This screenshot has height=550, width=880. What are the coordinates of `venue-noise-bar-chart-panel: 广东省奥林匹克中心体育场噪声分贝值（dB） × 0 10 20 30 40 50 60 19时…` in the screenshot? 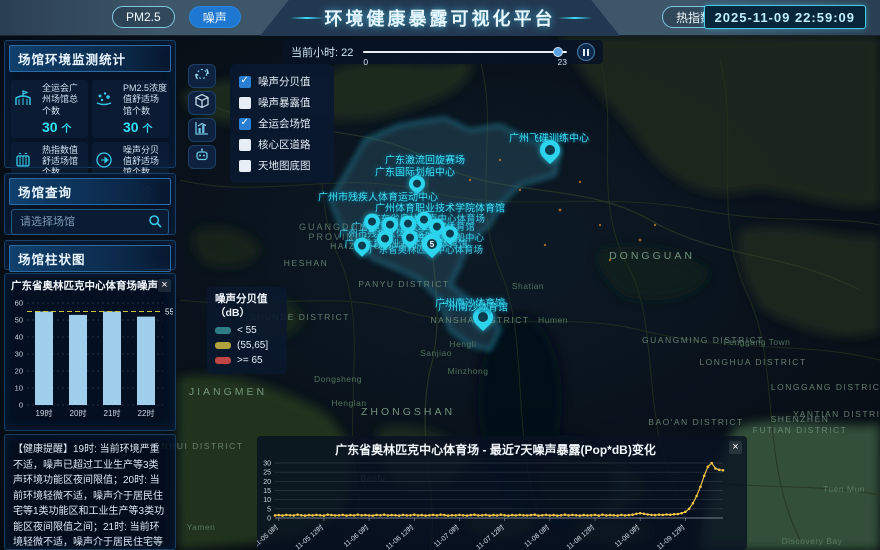 It's located at (90, 352).